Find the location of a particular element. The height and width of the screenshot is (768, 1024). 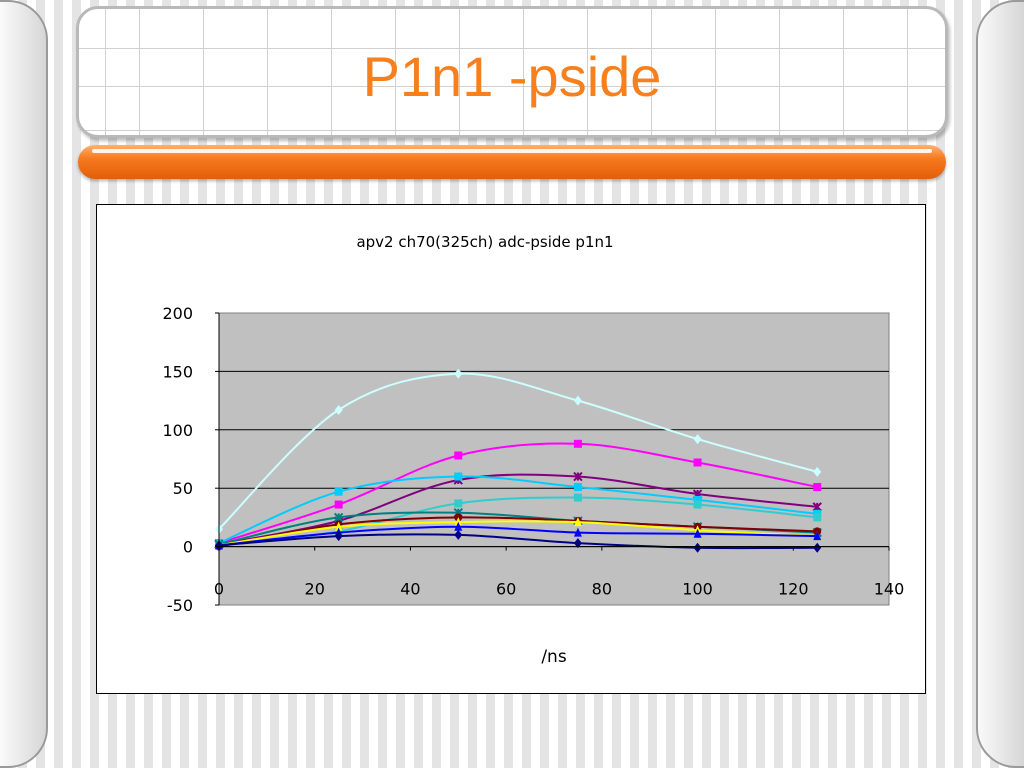

chart-title: apv2 ch70(325ch) adc-pside p1n1 is located at coordinates (484, 242).